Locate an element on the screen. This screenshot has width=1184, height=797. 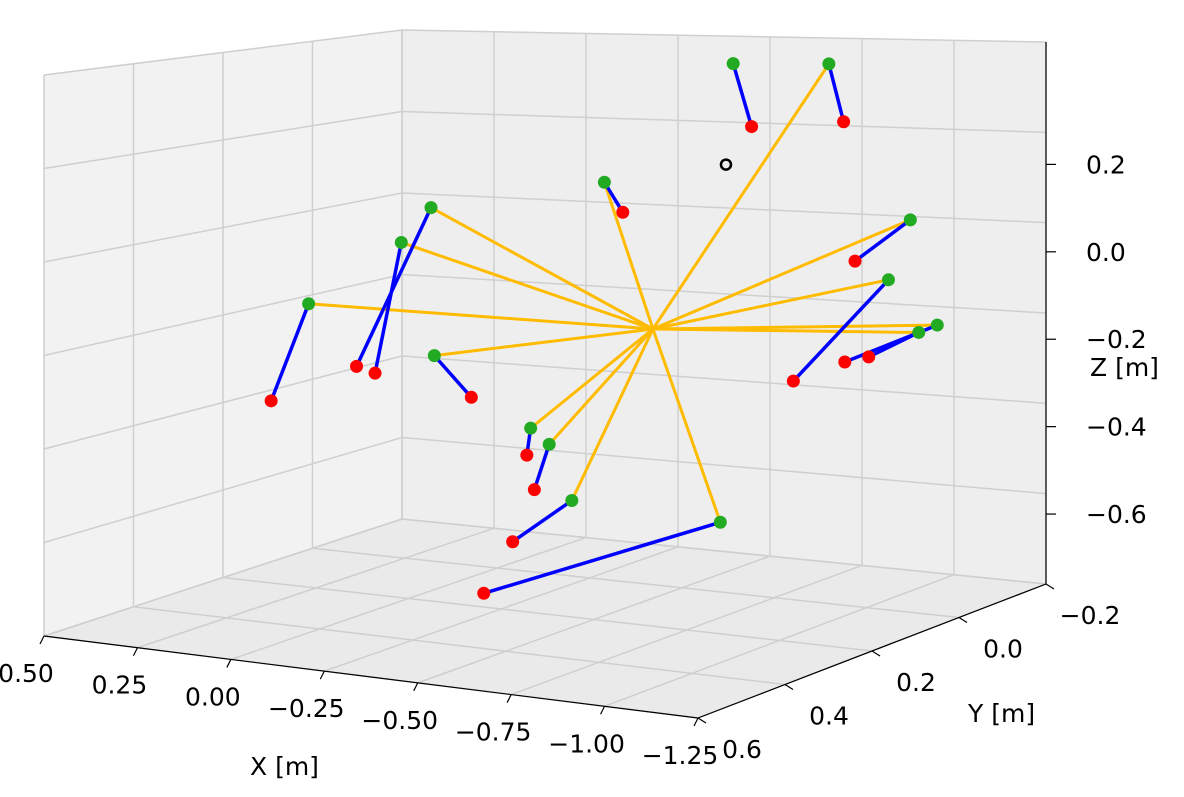
x-tick-label: −0.75 is located at coordinates (493, 732).